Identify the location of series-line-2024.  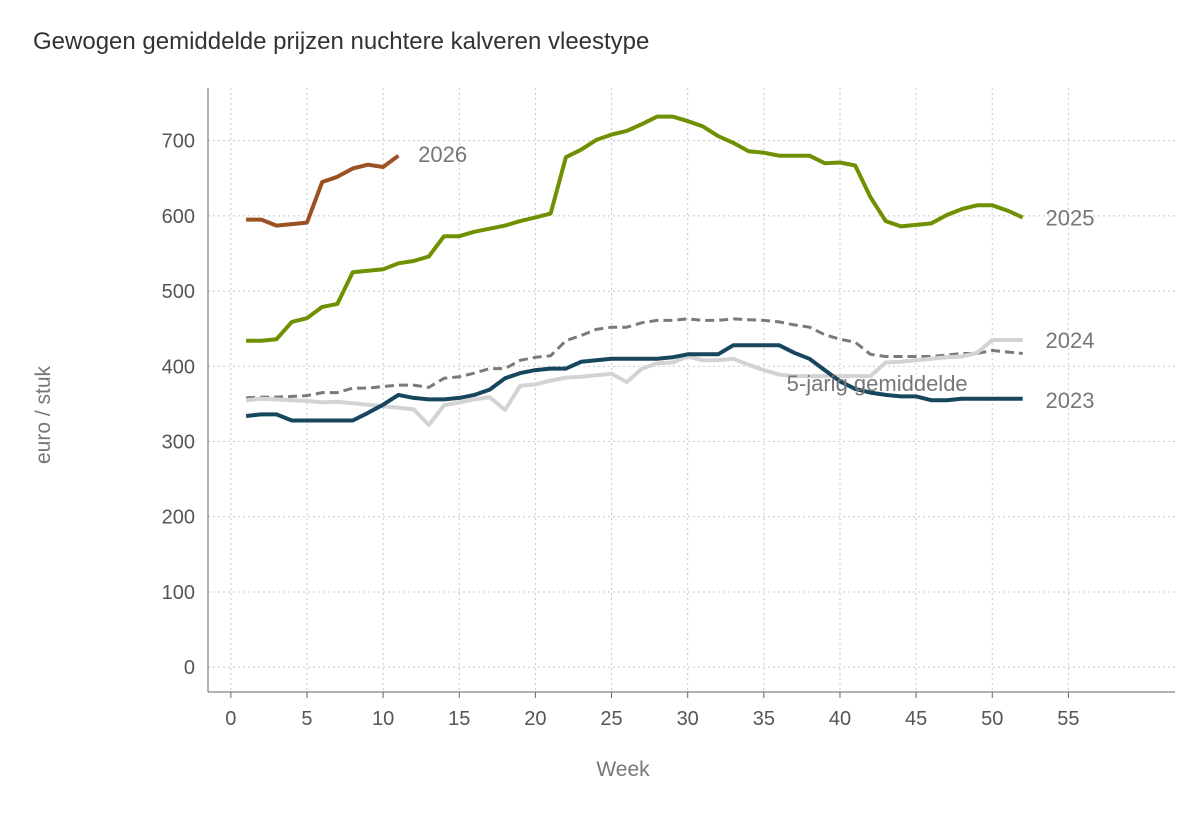
(634, 382).